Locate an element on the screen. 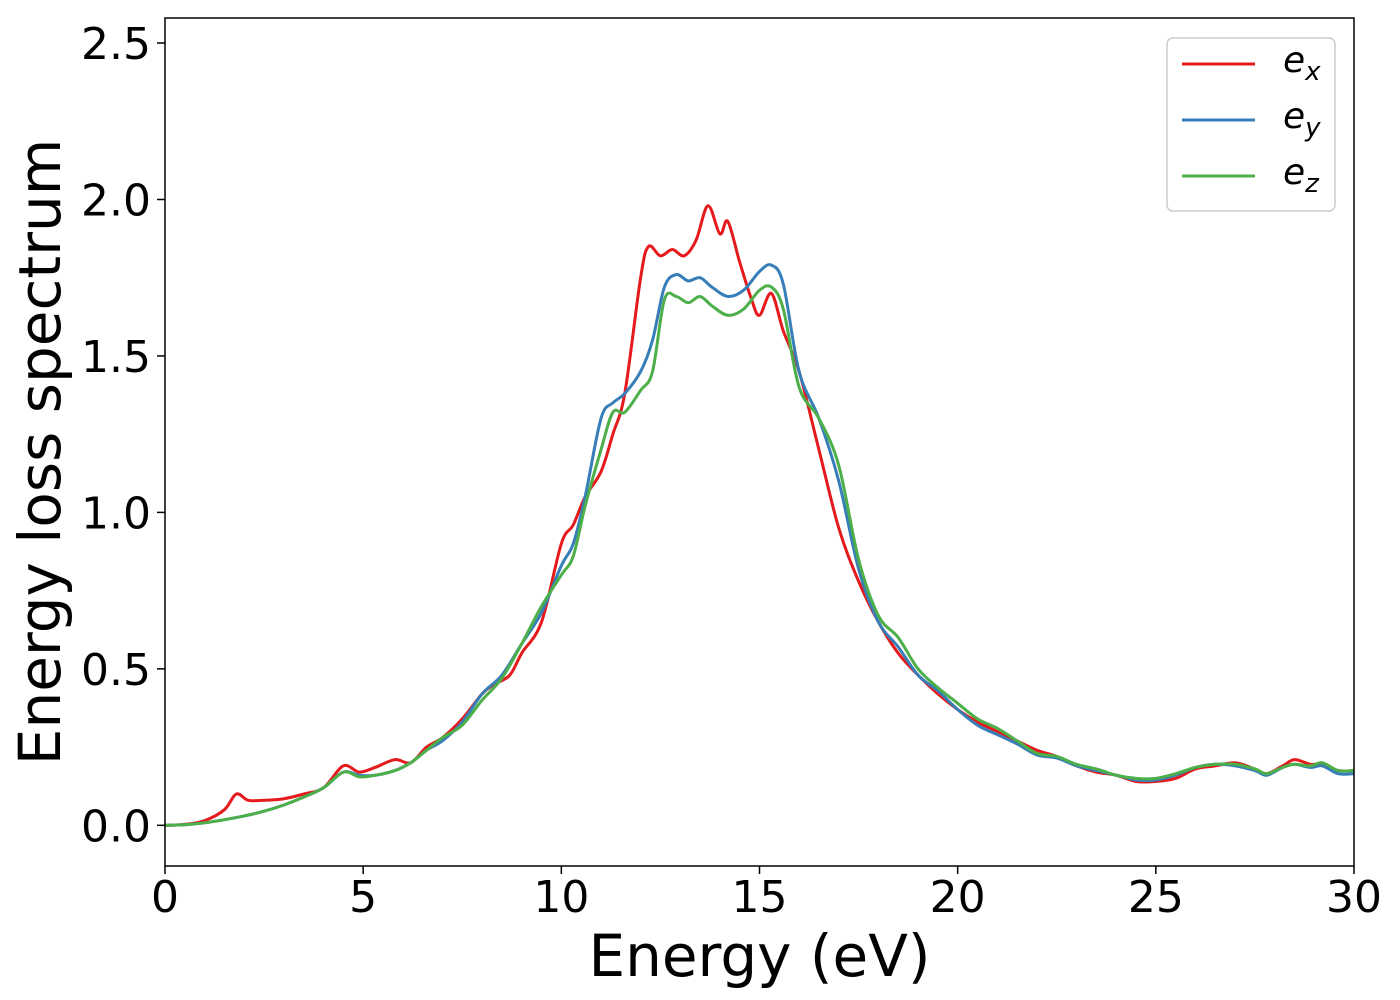 The image size is (1400, 1000). x-axis-label: Energy (eV) is located at coordinates (759, 956).